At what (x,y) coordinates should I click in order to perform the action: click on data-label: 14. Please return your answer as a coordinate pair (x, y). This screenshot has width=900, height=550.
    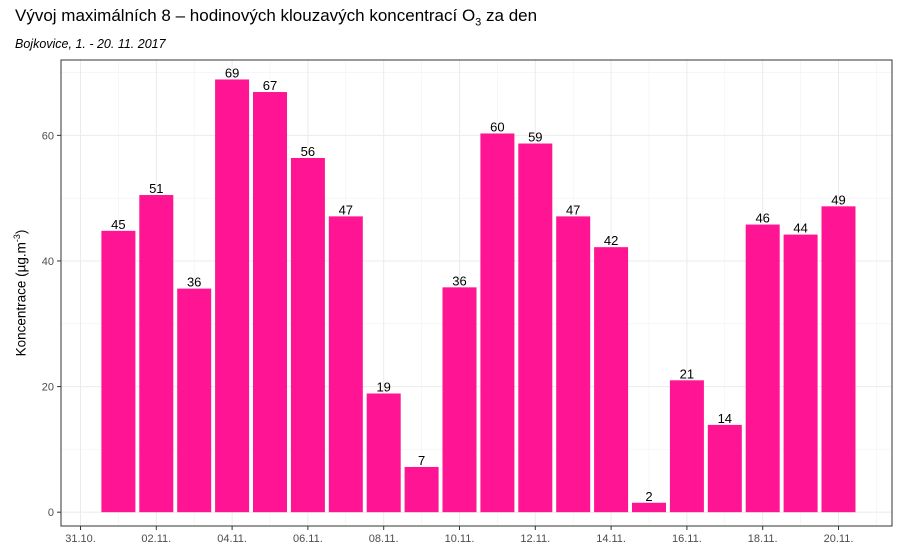
    Looking at the image, I should click on (725, 418).